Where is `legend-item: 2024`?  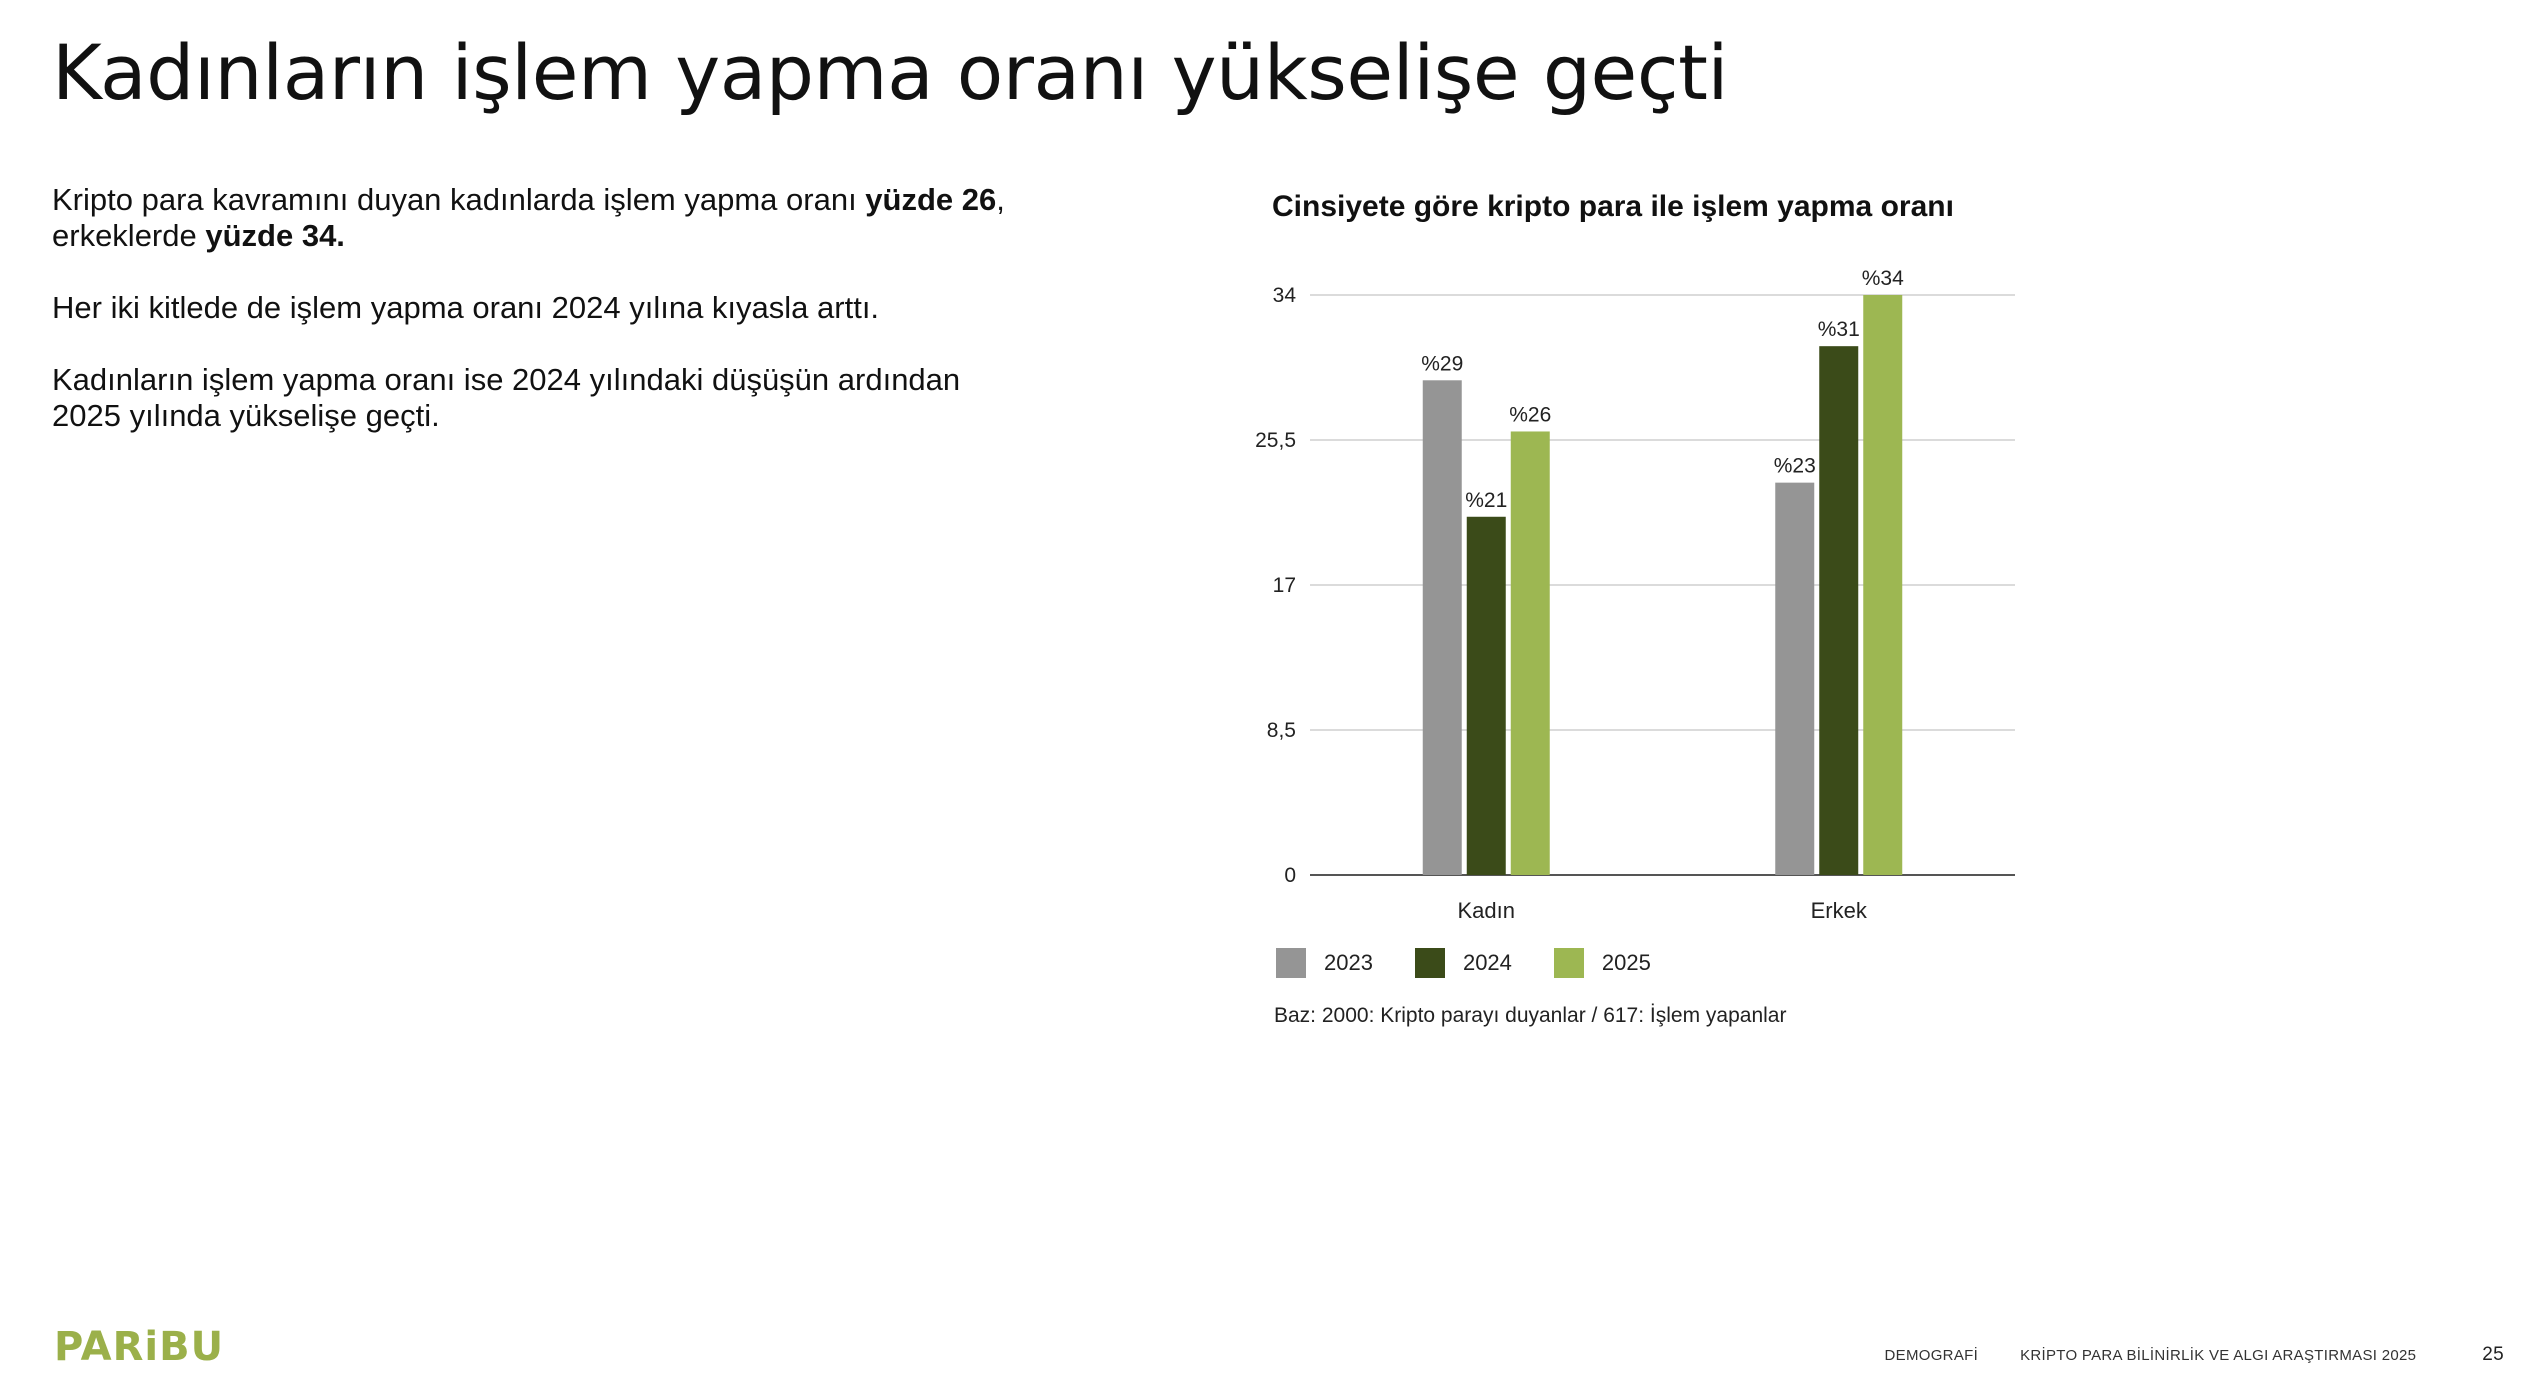 legend-item: 2024 is located at coordinates (1463, 963).